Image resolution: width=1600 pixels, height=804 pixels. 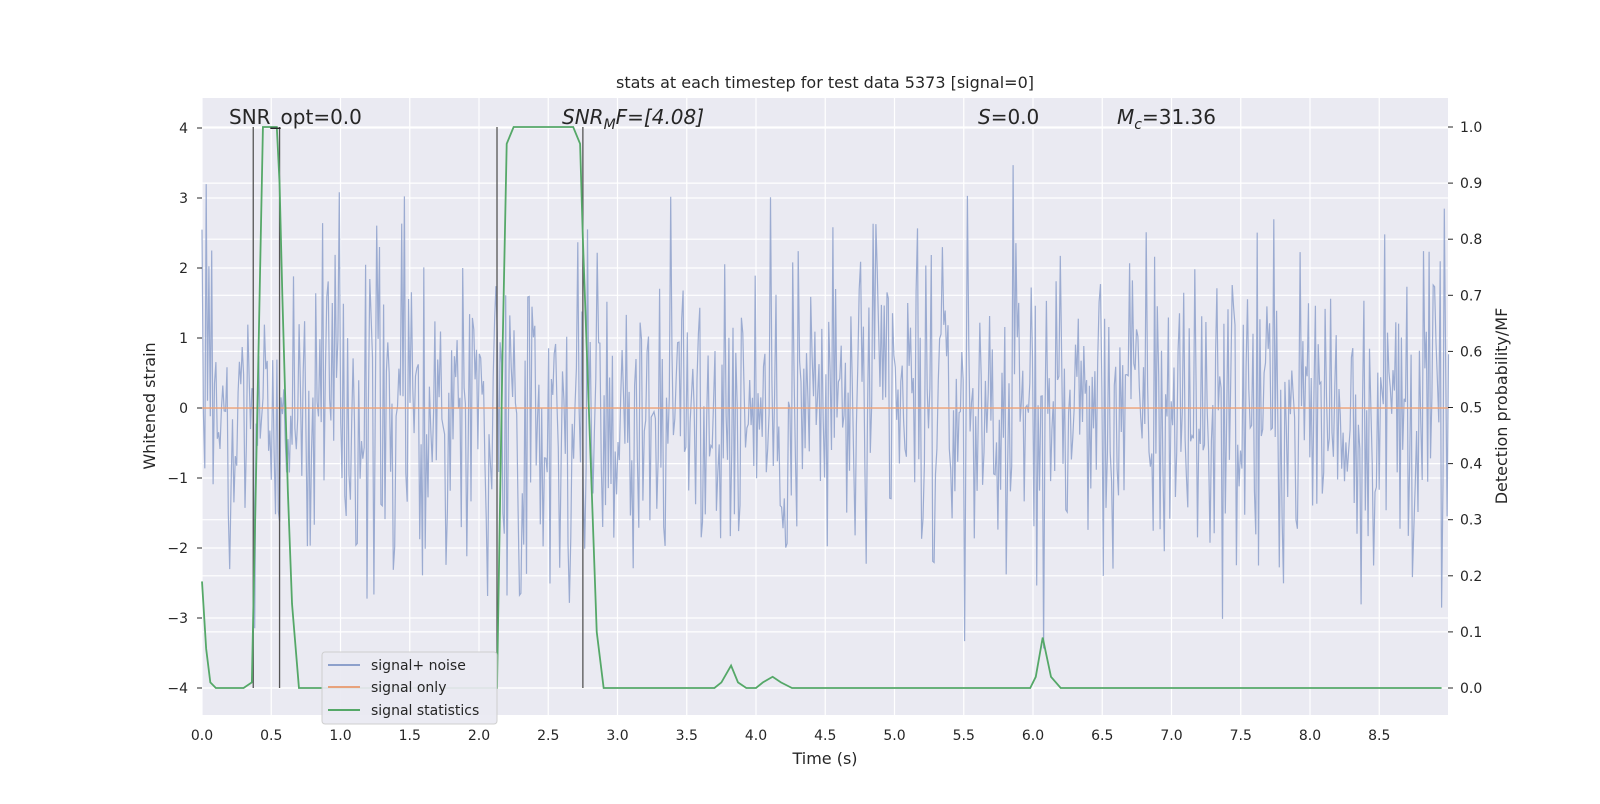 I want to click on y-right-tick-label: 0.3, so click(x=1471, y=521).